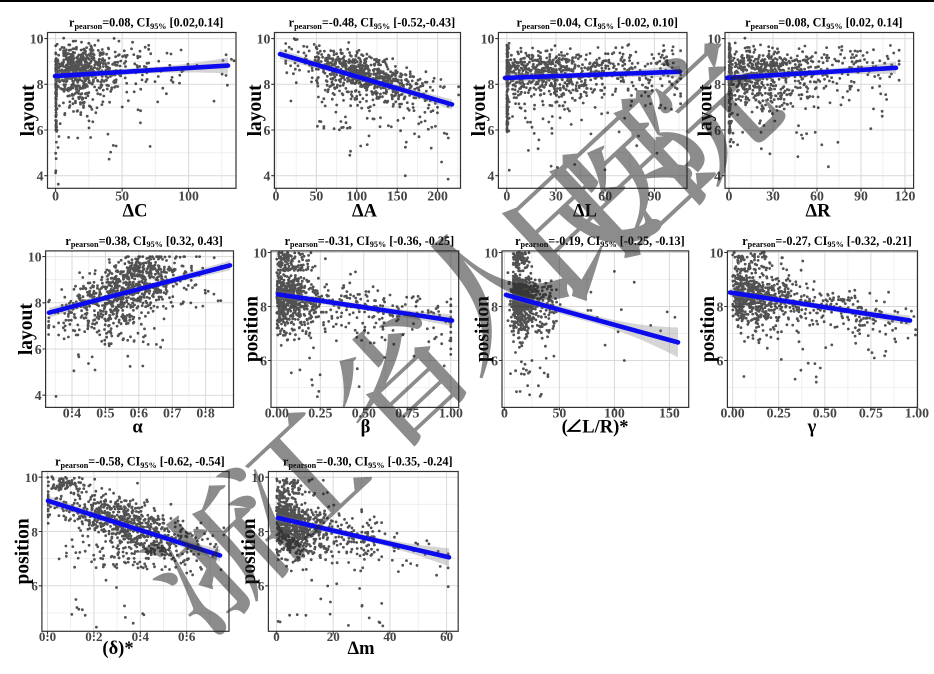 Image resolution: width=934 pixels, height=674 pixels. I want to click on svg-text:rpearson=0.04, CI95% [-0.02, 0: rpearson=0.04, CI95% [-0.02, 0.10], so click(596, 23).